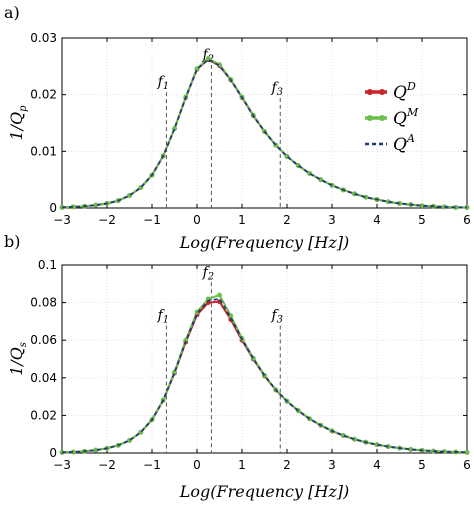 The height and width of the screenshot is (505, 474). Describe the element at coordinates (47, 265) in the screenshot. I see `y-tick-label: 0.1` at that location.